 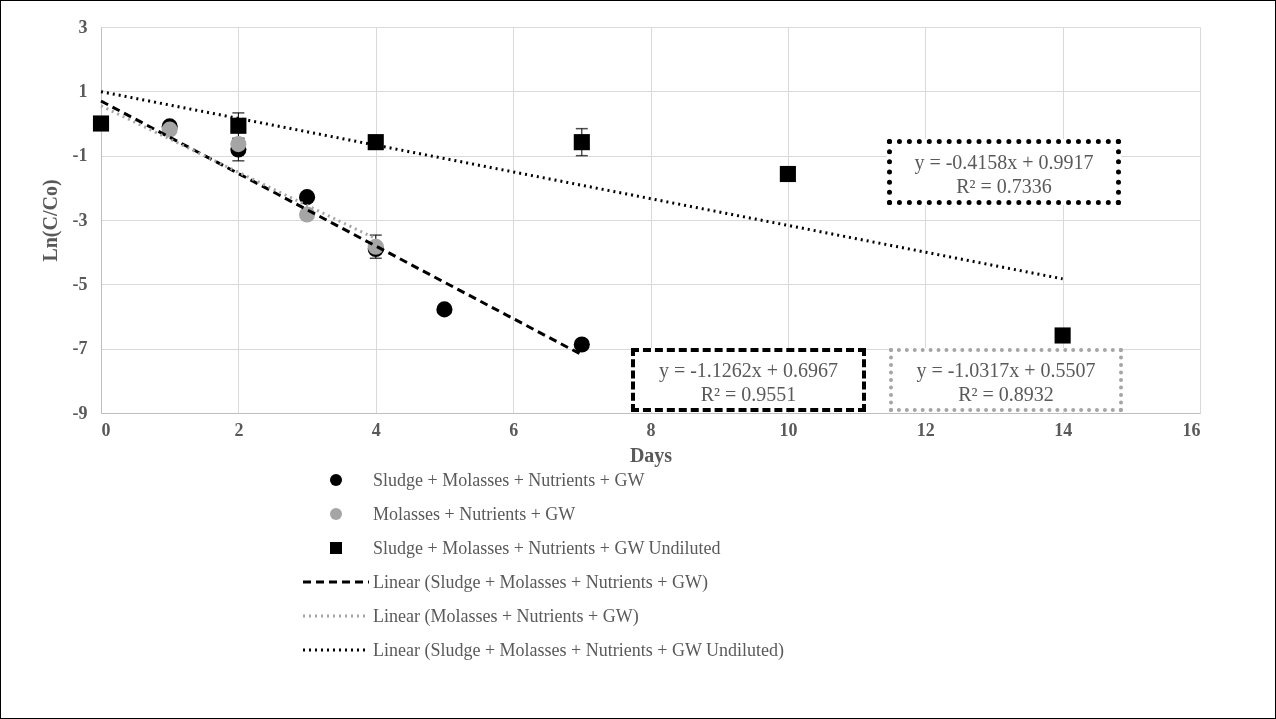 What do you see at coordinates (540, 582) in the screenshot?
I see `legend-label: Linear (Sludge + Molasses + Nutrients + GW)` at bounding box center [540, 582].